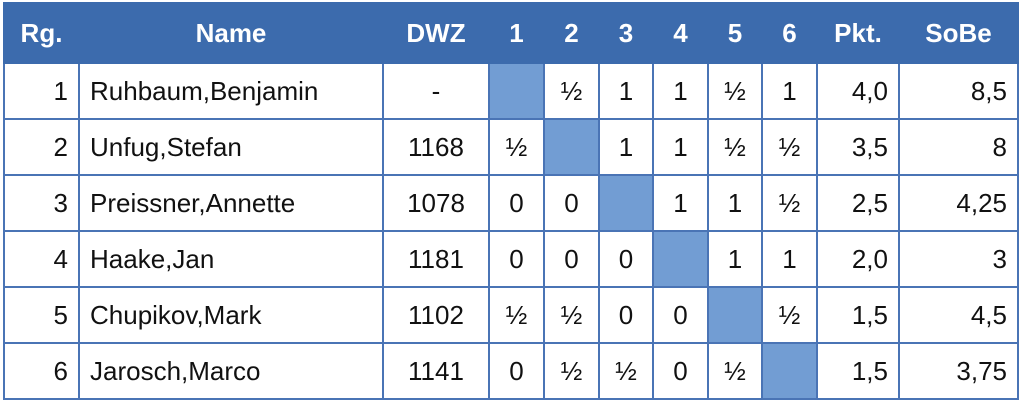  I want to click on cell: 1102, so click(436, 315).